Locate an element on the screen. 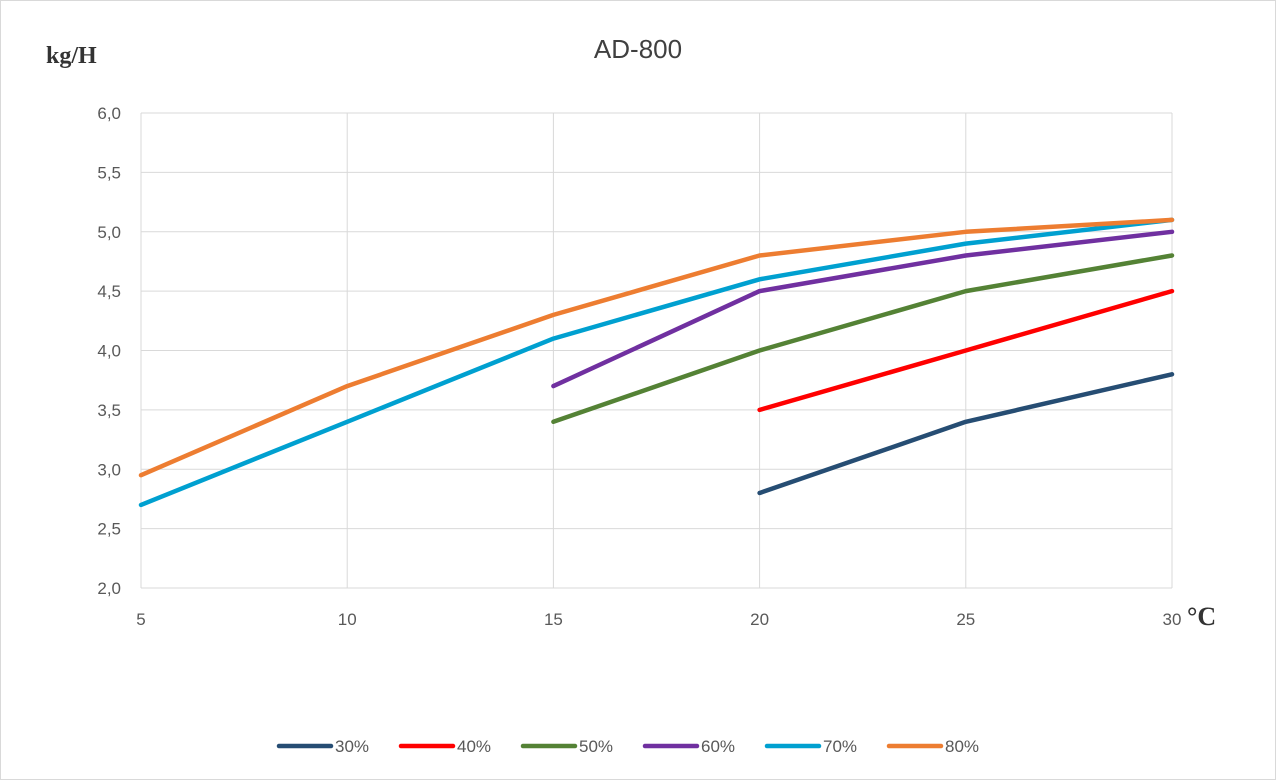  series-line-30pct is located at coordinates (966, 434).